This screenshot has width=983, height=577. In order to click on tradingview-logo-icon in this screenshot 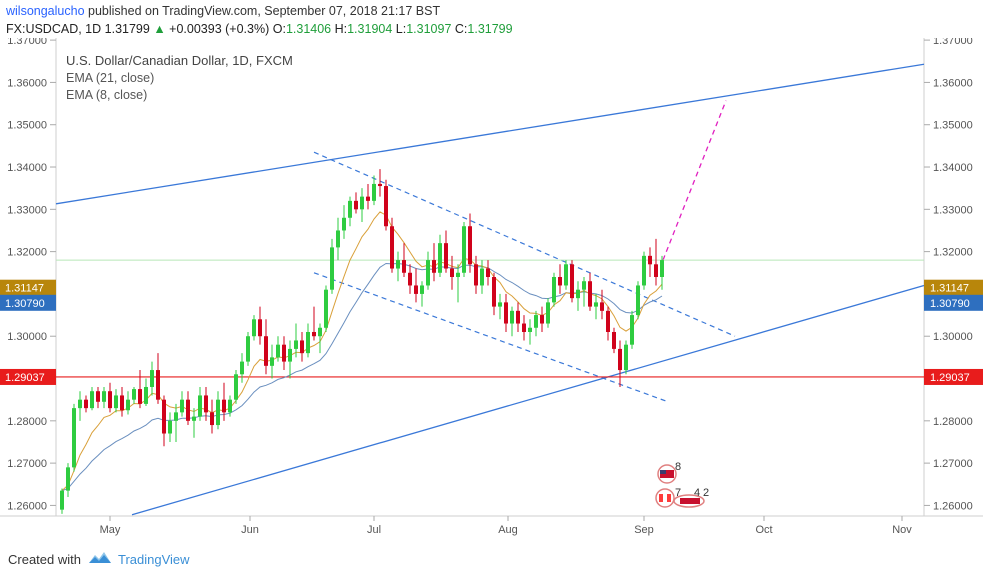, I will do `click(100, 558)`.